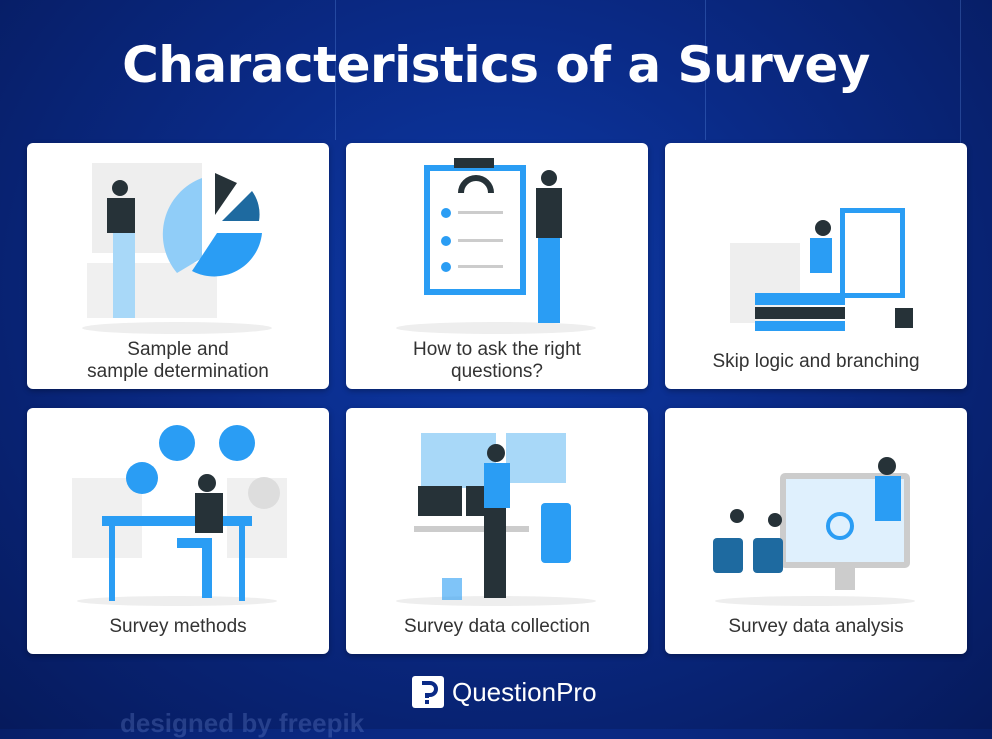 The image size is (992, 739). What do you see at coordinates (496, 246) in the screenshot?
I see `clipboard-questions-illustration` at bounding box center [496, 246].